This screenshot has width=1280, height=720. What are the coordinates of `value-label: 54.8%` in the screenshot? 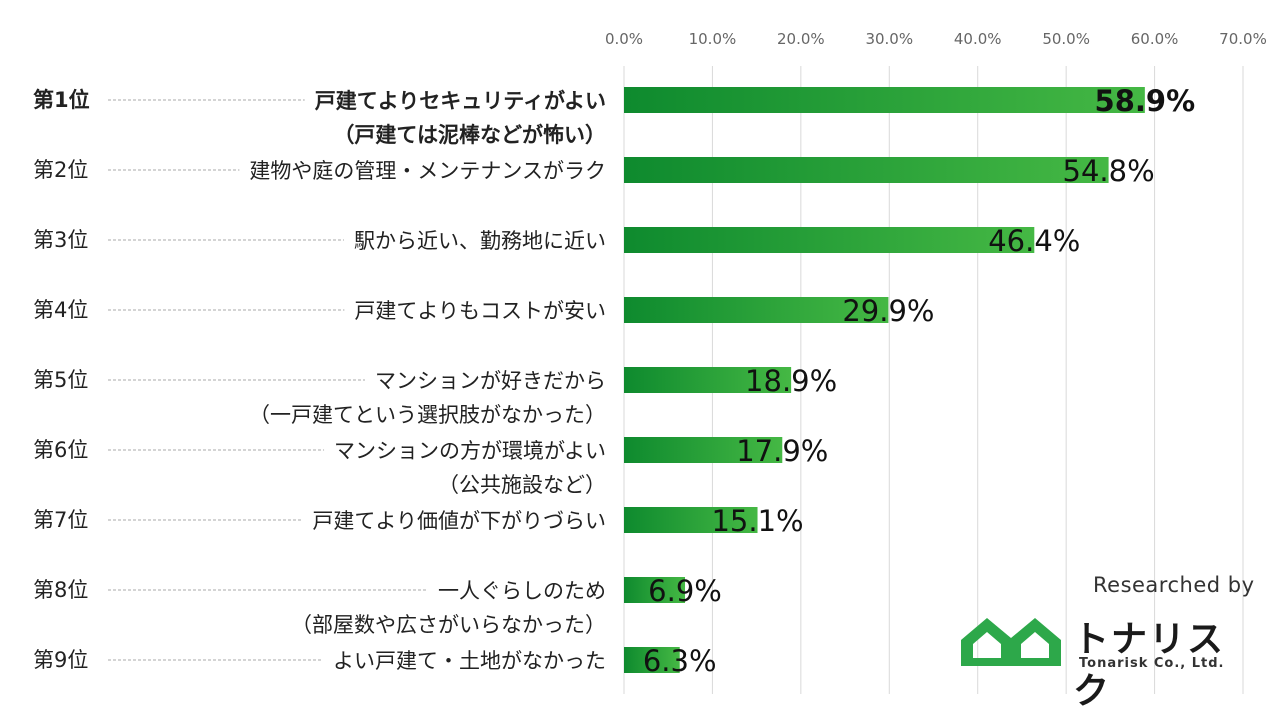 It's located at (1109, 171).